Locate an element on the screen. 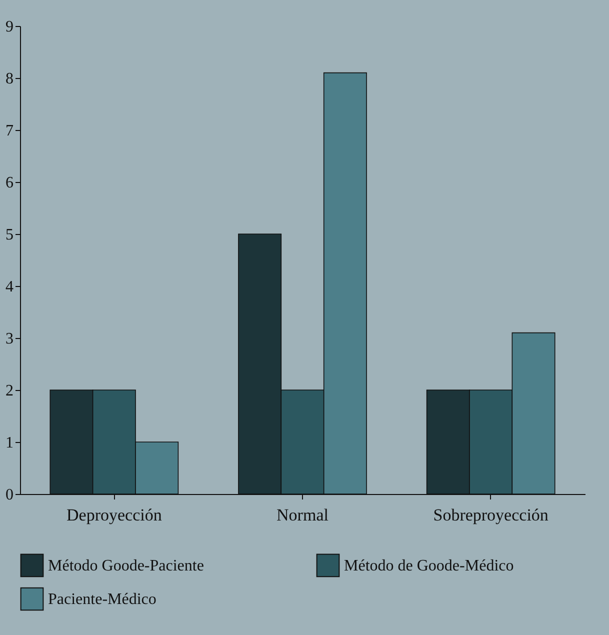 The image size is (609, 635). y-tick-label: 5 is located at coordinates (10, 235).